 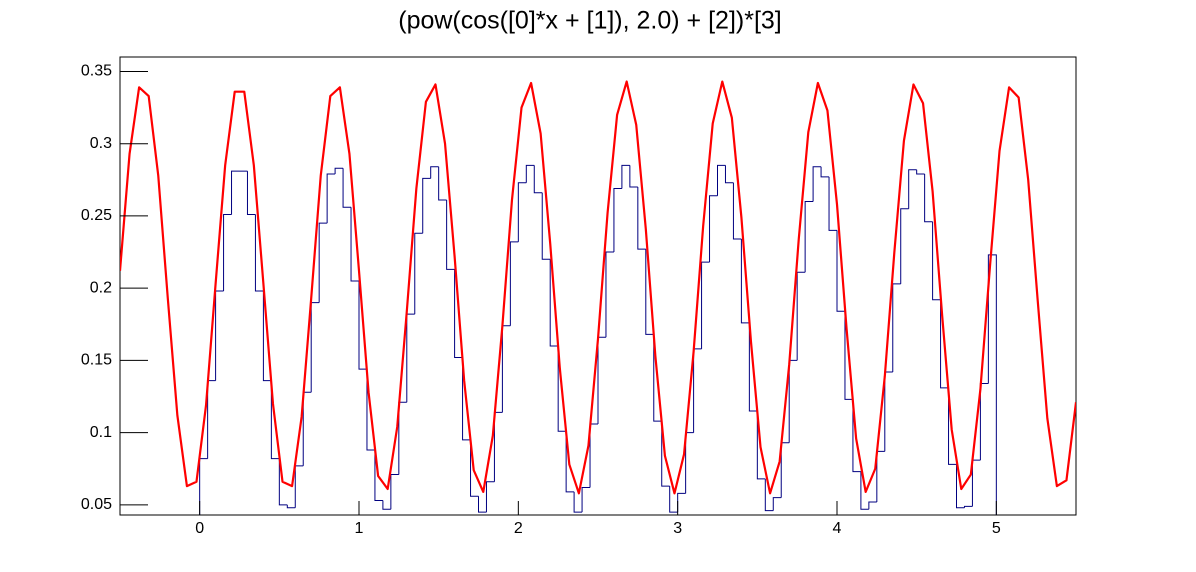 What do you see at coordinates (589, 21) in the screenshot?
I see `chart-title: (pow(cos([0]*x + [1]), 2.0) + [2])*[3]` at bounding box center [589, 21].